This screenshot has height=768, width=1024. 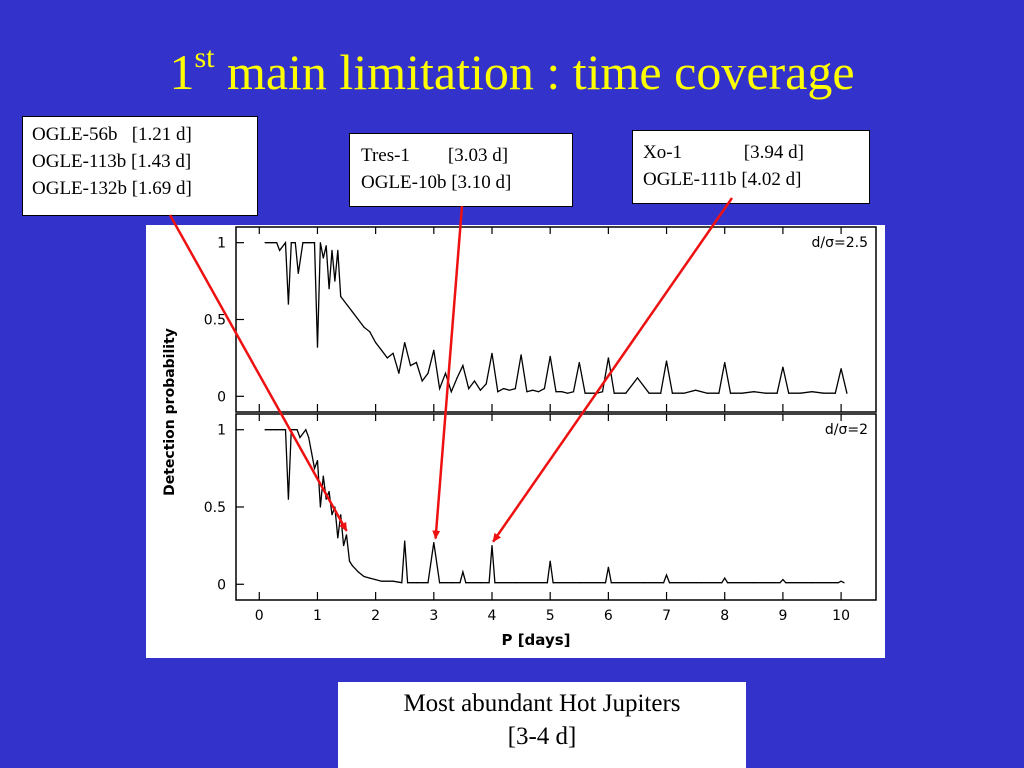 What do you see at coordinates (782, 616) in the screenshot?
I see `x-tick-label: 9` at bounding box center [782, 616].